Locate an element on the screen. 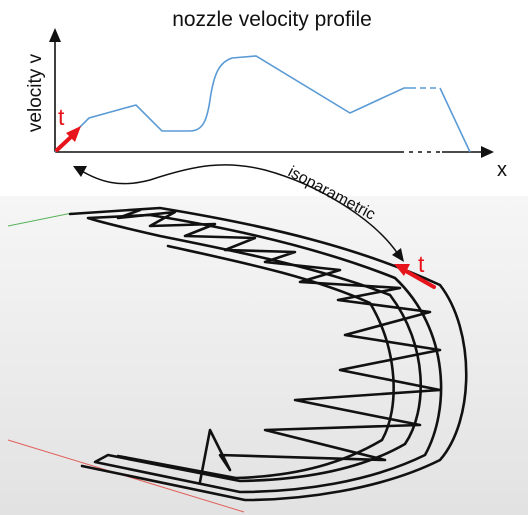  path-tangent-arrow is located at coordinates (415, 276).